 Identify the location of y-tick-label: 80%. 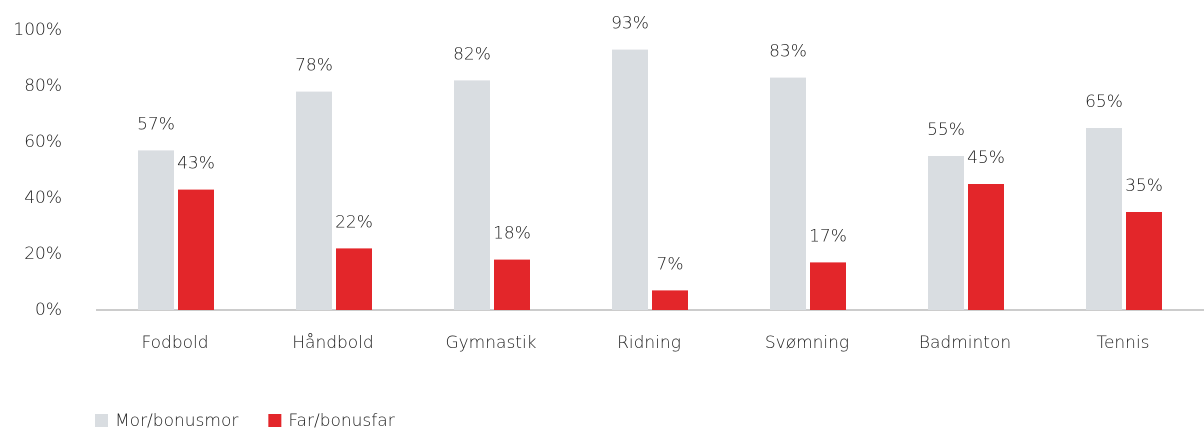
(43, 86).